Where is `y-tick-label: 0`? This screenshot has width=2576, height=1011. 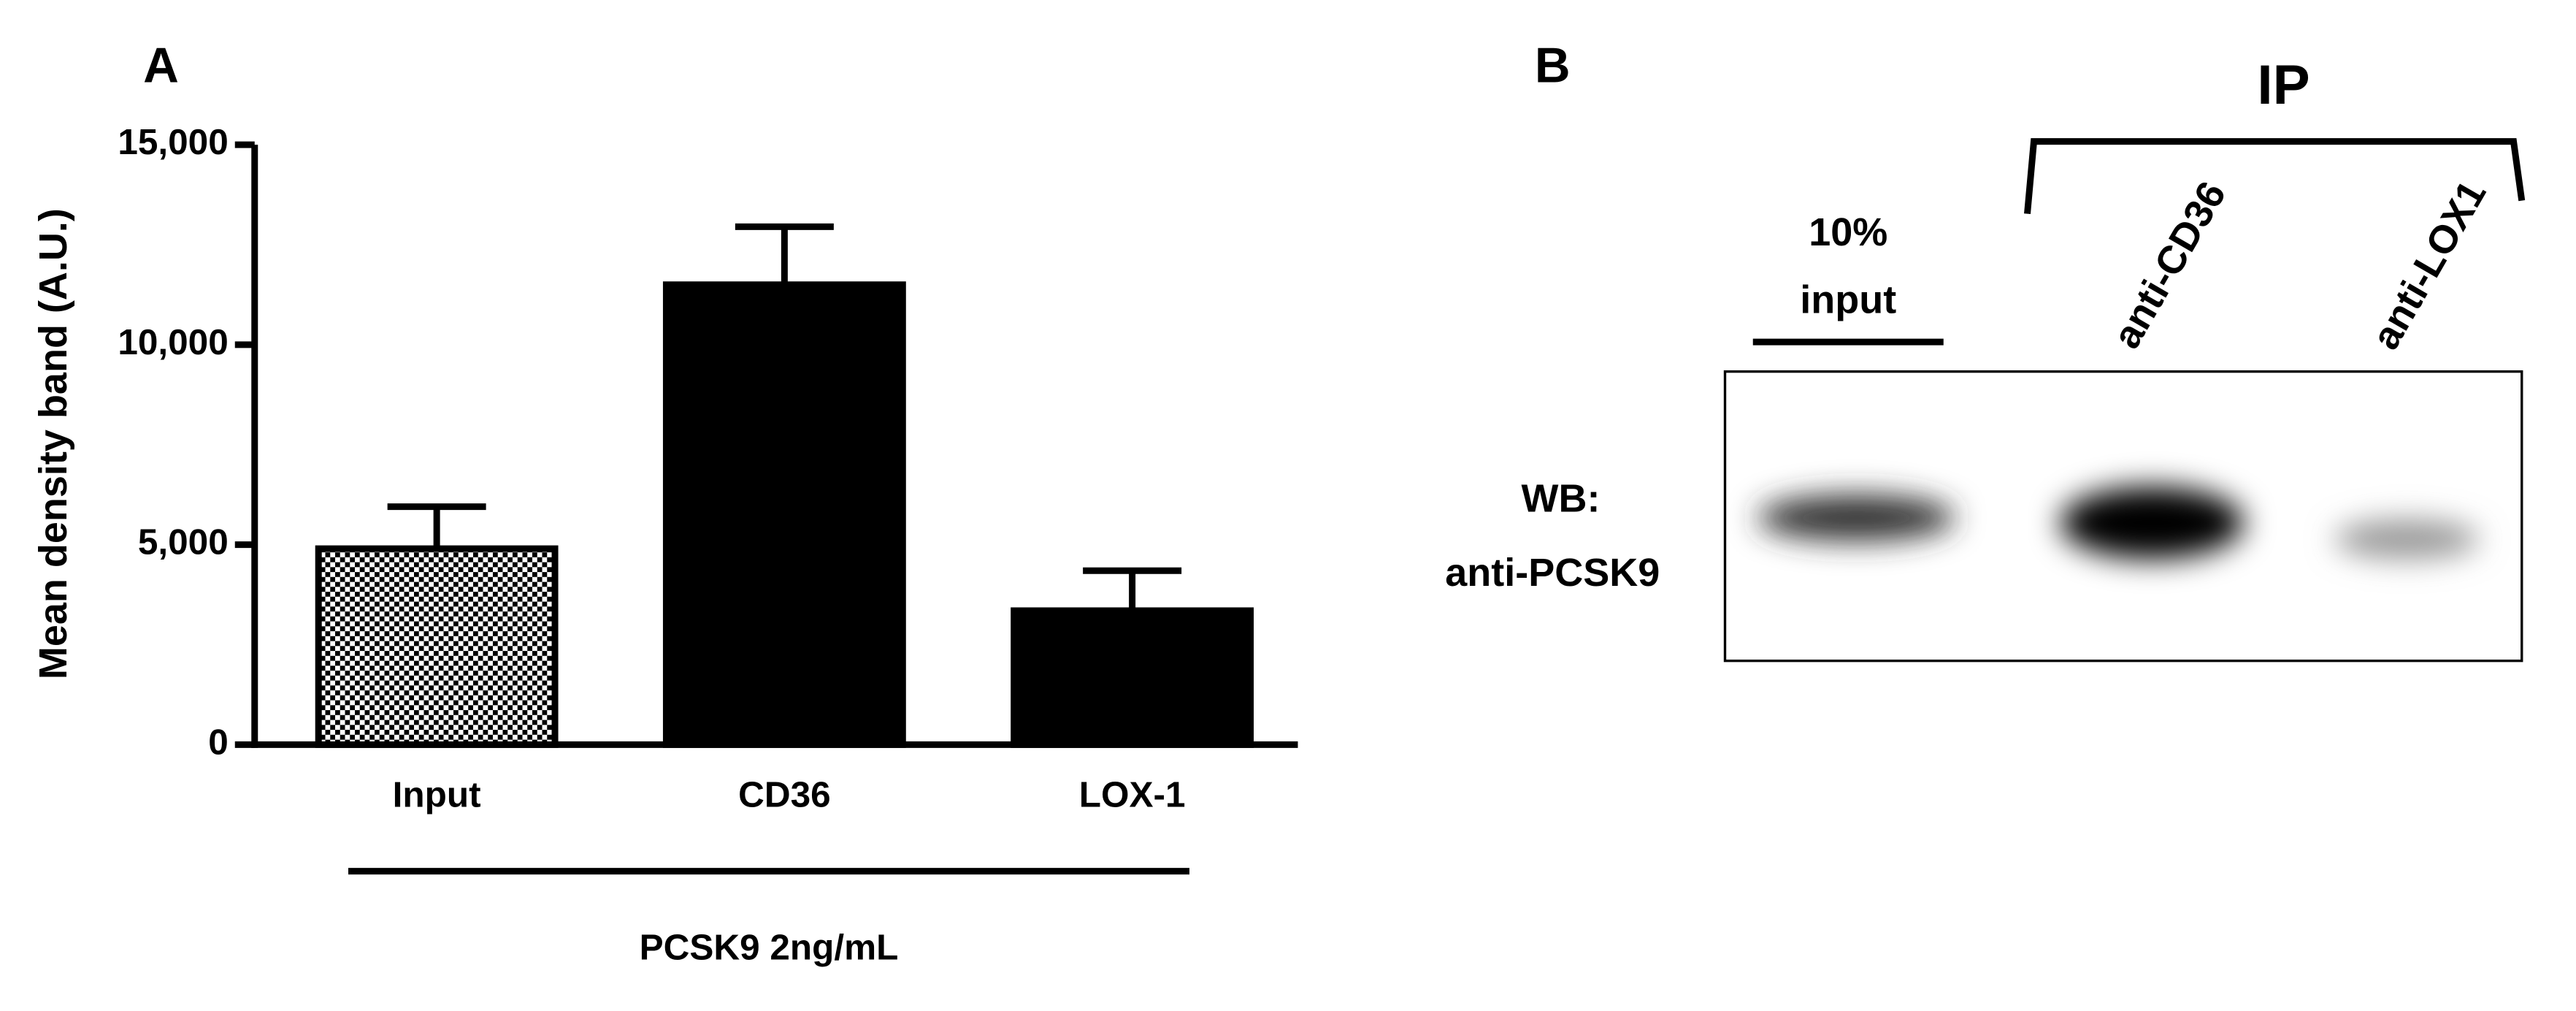
y-tick-label: 0 is located at coordinates (218, 742).